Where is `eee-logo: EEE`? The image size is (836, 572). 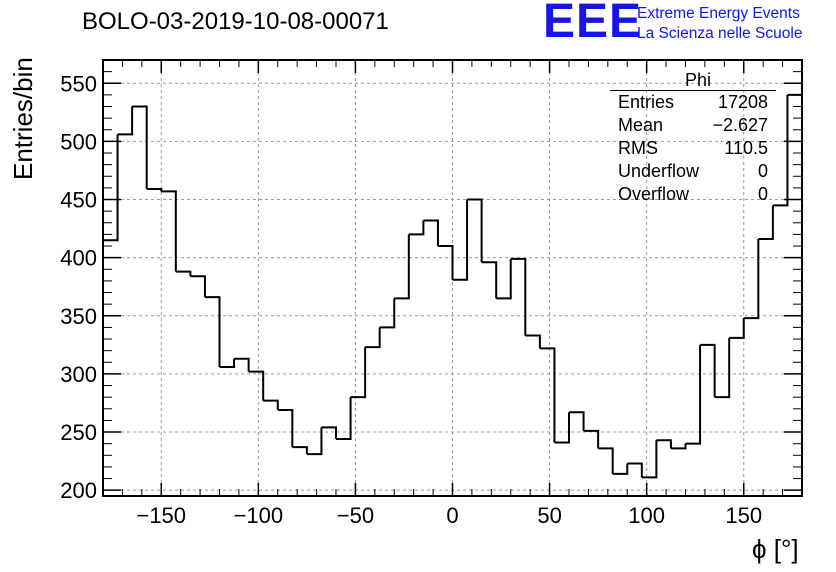
eee-logo: EEE is located at coordinates (593, 24).